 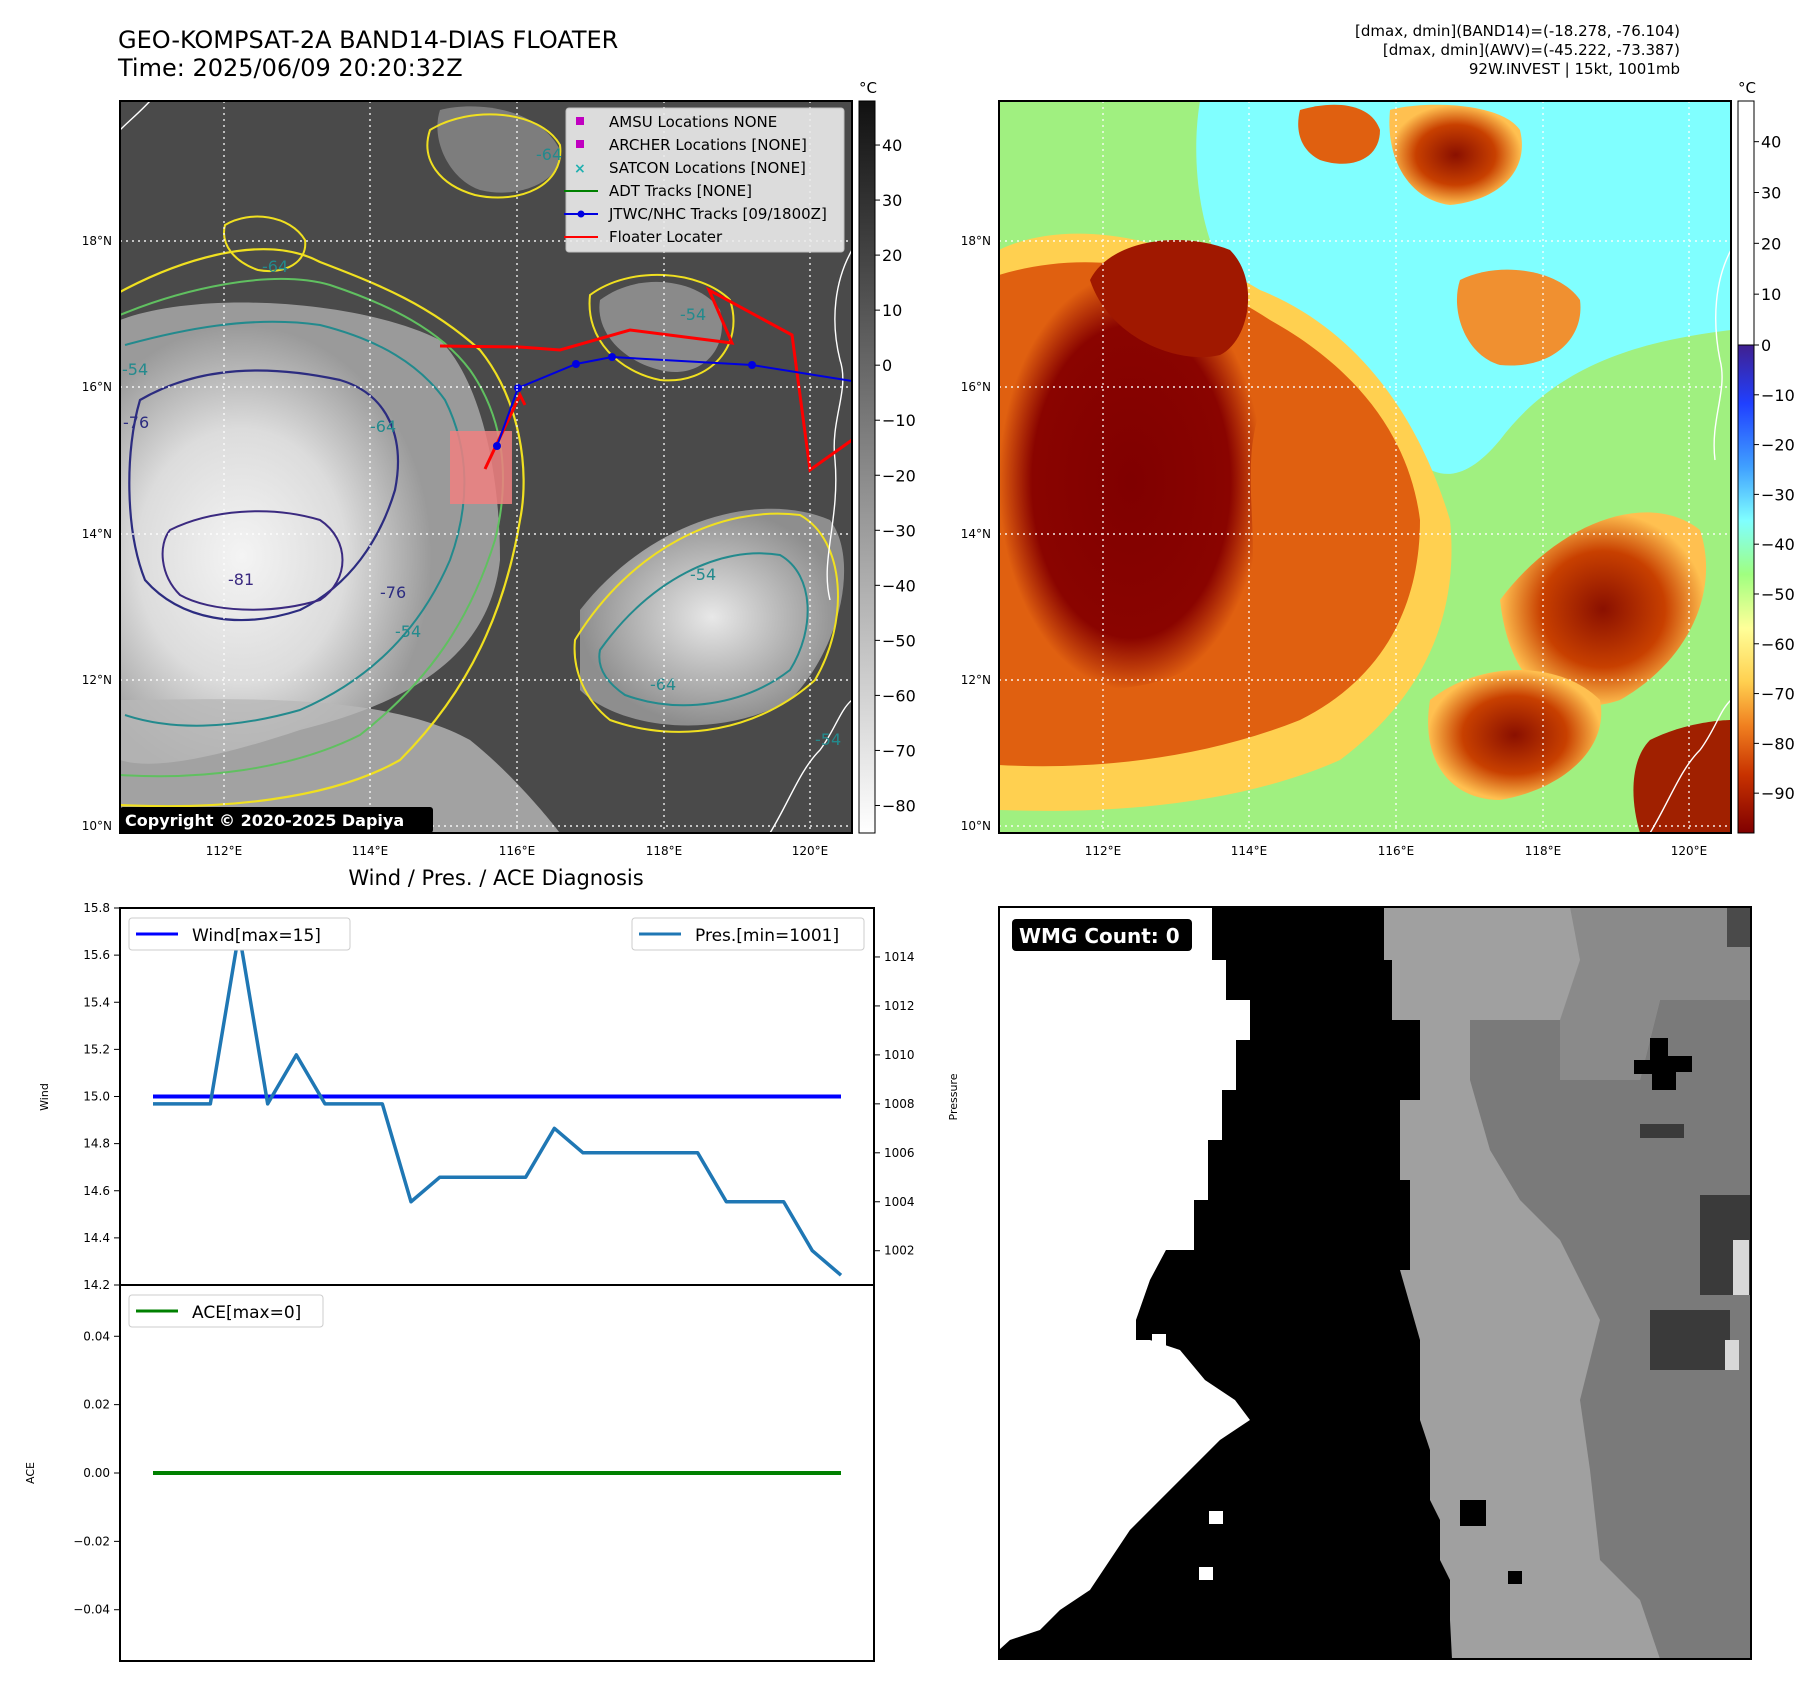 What do you see at coordinates (494, 156) in the screenshot?
I see `contour-n-yellow` at bounding box center [494, 156].